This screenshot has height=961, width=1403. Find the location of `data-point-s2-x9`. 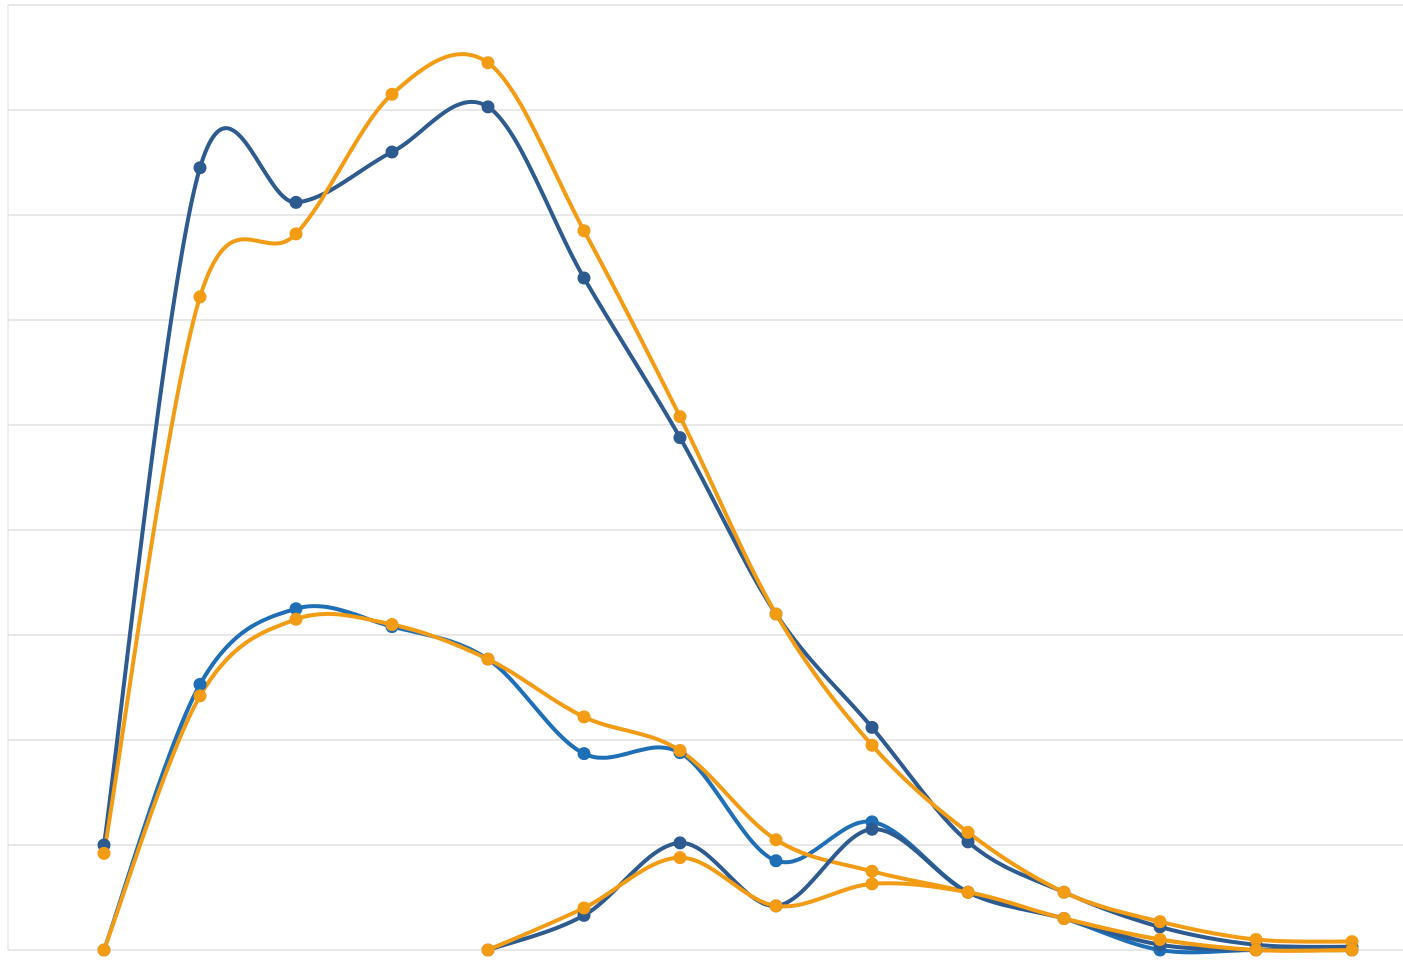

data-point-s2-x9 is located at coordinates (968, 832).